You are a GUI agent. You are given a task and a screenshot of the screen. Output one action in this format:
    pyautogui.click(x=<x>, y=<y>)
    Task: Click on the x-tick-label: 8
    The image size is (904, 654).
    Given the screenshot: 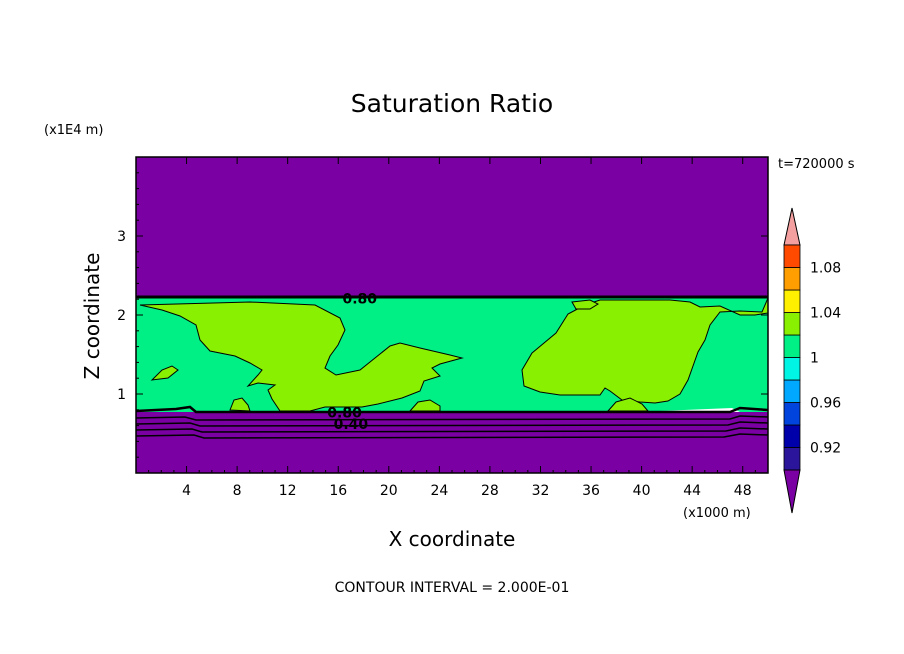 What is the action you would take?
    pyautogui.click(x=237, y=491)
    